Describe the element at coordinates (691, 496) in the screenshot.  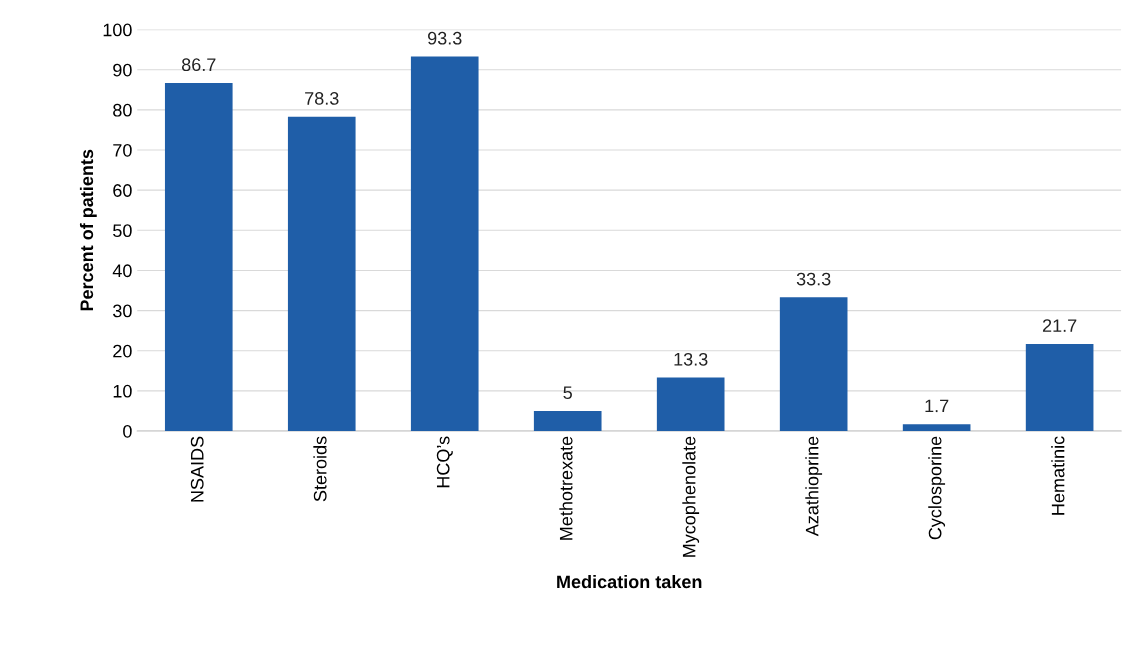
I see `x-tick-label: Mycophenolate` at that location.